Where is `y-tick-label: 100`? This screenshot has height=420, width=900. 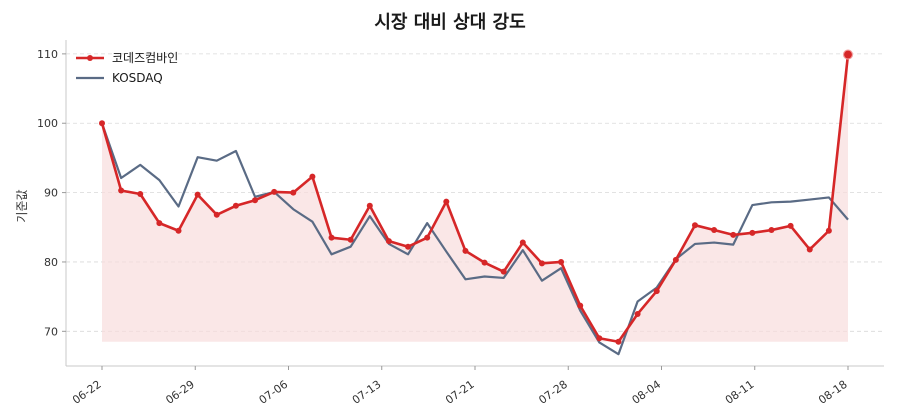
y-tick-label: 100 is located at coordinates (47, 123).